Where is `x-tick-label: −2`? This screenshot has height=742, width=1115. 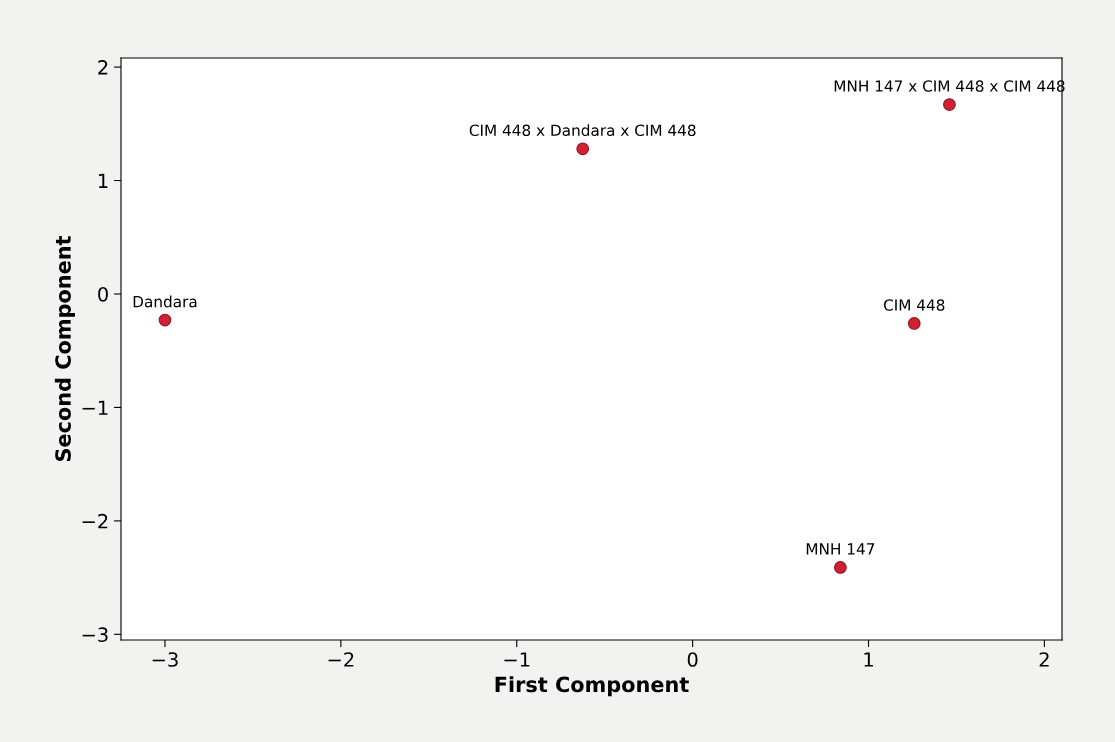
x-tick-label: −2 is located at coordinates (341, 659).